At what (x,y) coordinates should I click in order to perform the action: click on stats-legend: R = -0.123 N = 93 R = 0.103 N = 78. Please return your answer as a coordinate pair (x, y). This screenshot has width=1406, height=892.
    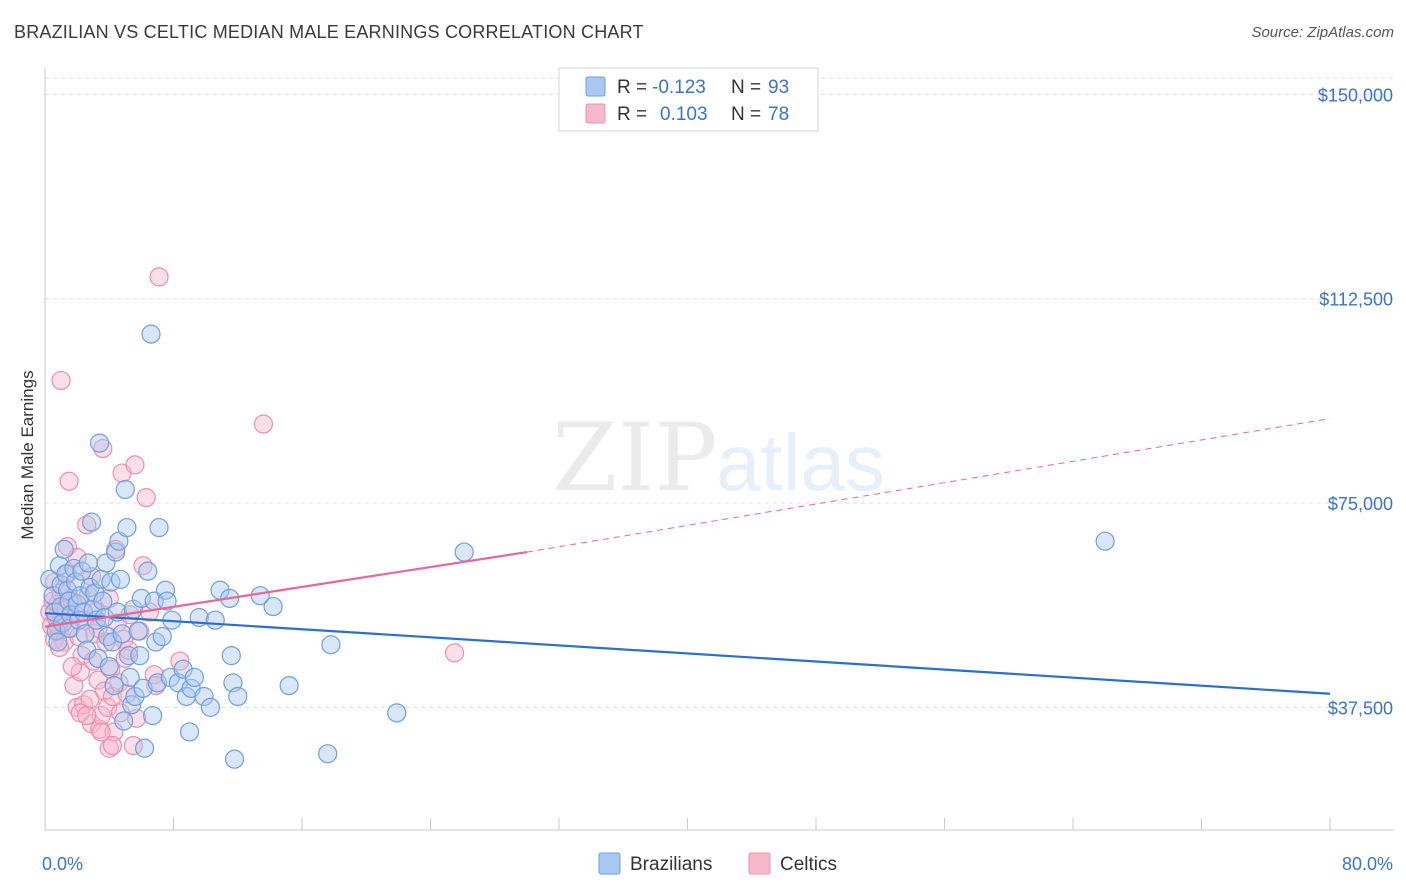
    Looking at the image, I should click on (688, 99).